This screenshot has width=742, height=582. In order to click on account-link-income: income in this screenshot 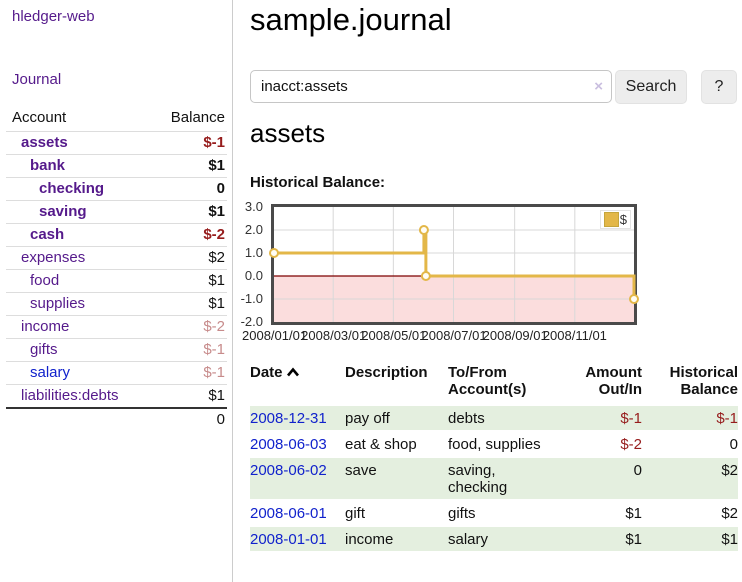, I will do `click(45, 326)`.